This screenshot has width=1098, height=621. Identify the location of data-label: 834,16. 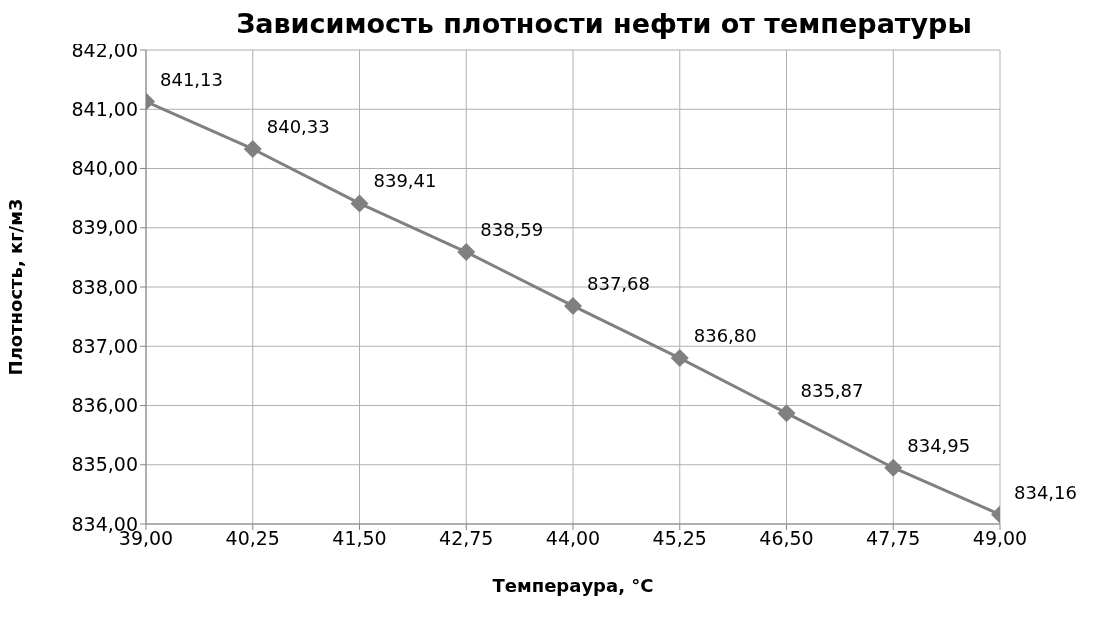
(1045, 492).